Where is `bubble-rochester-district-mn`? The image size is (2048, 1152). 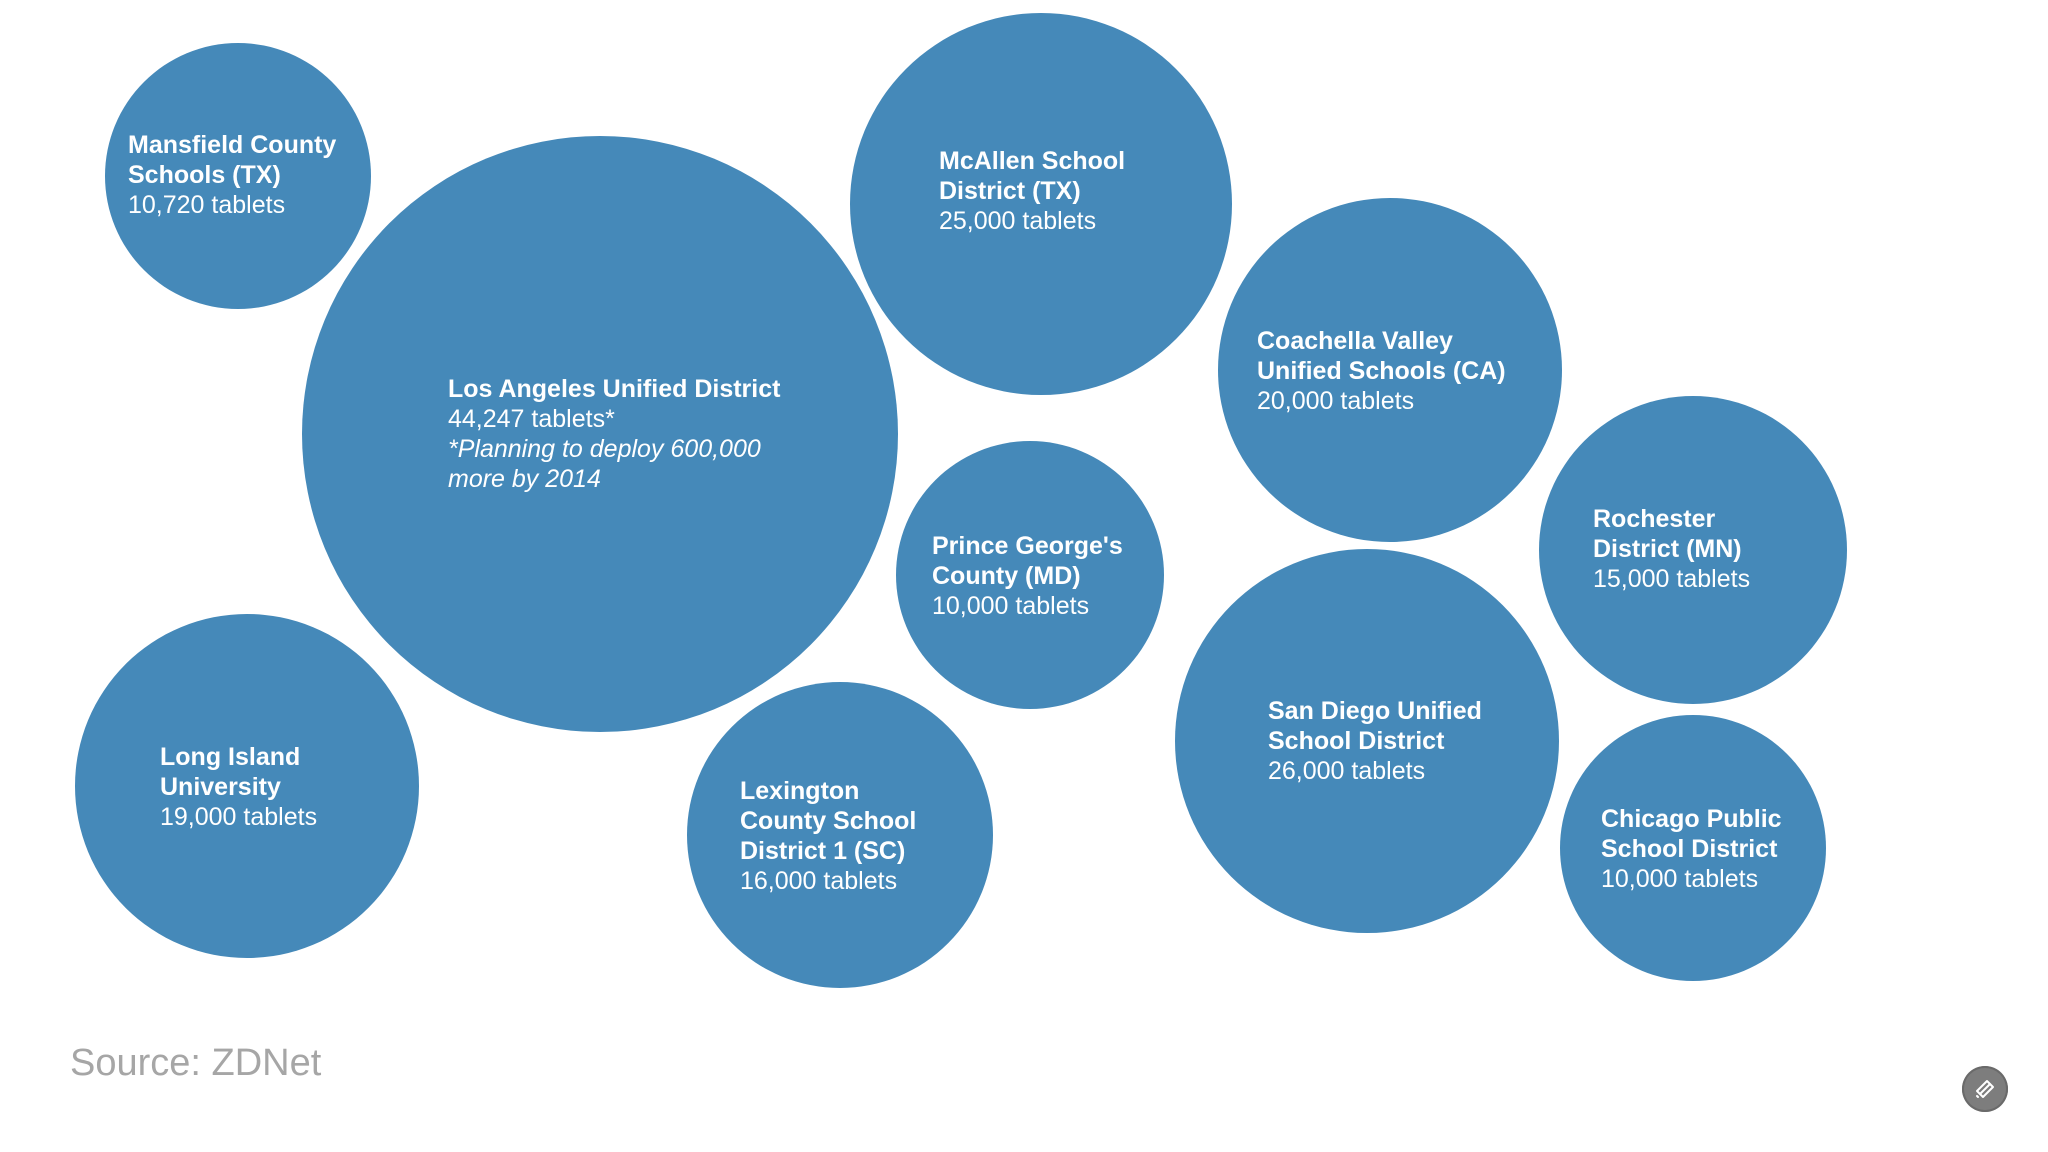 bubble-rochester-district-mn is located at coordinates (1693, 550).